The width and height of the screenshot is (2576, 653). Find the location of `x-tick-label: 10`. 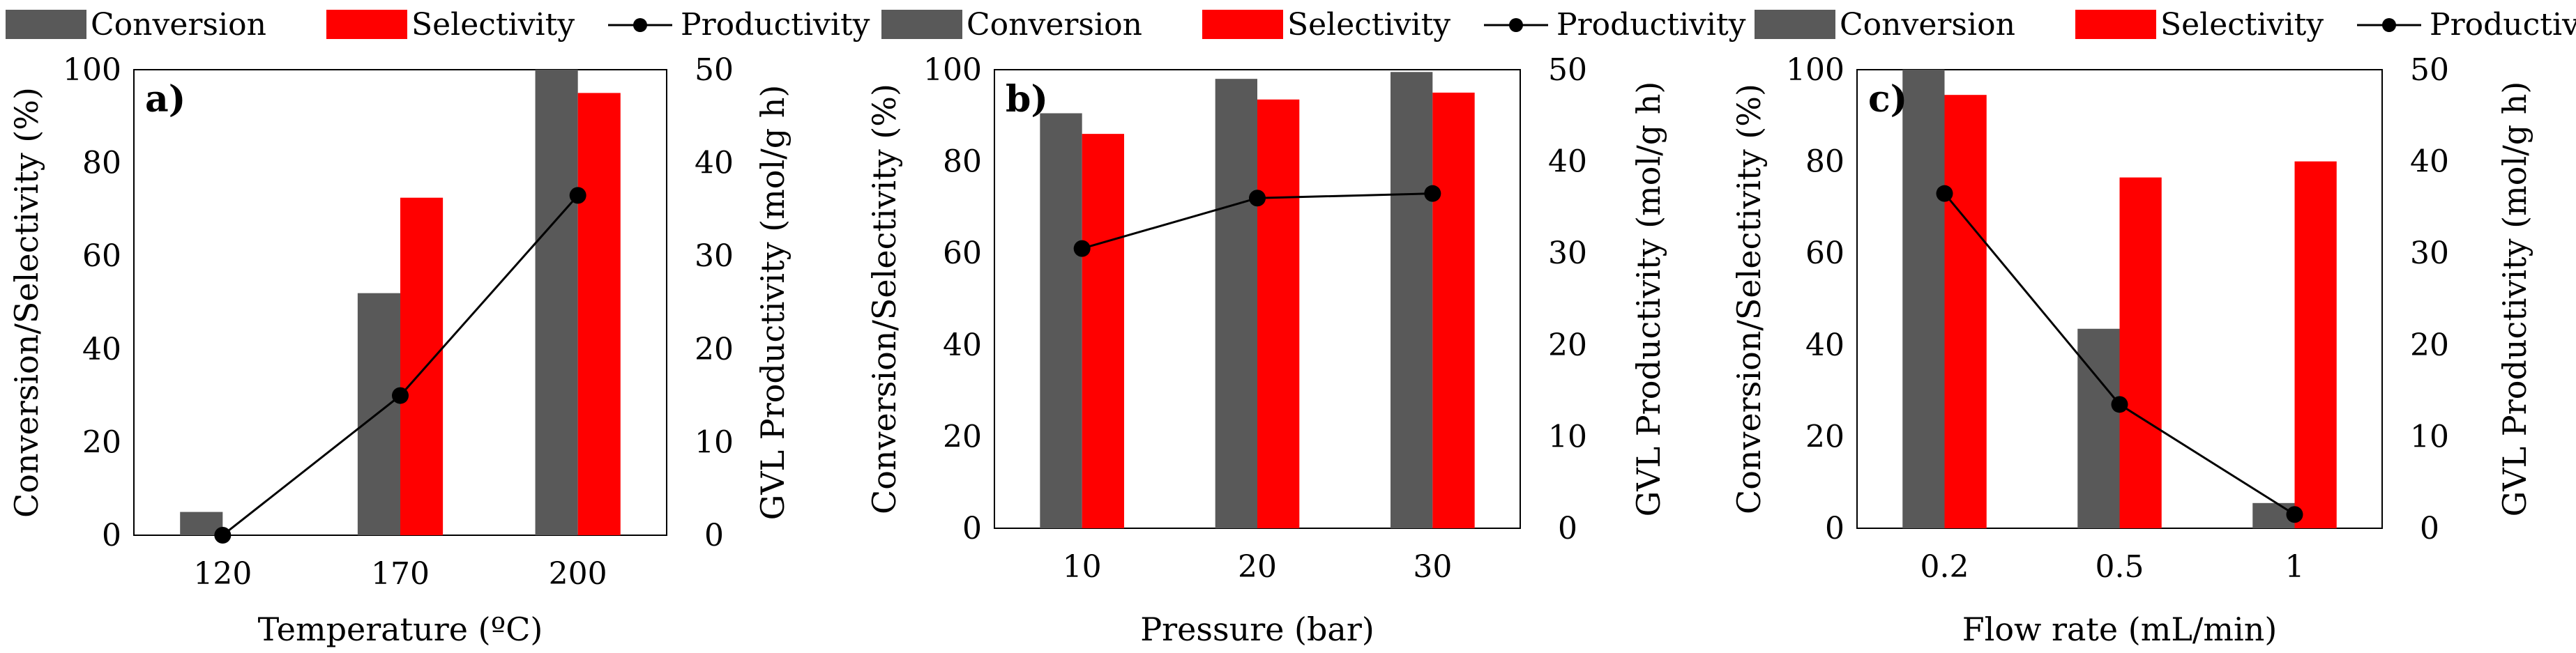

x-tick-label: 10 is located at coordinates (1082, 567).